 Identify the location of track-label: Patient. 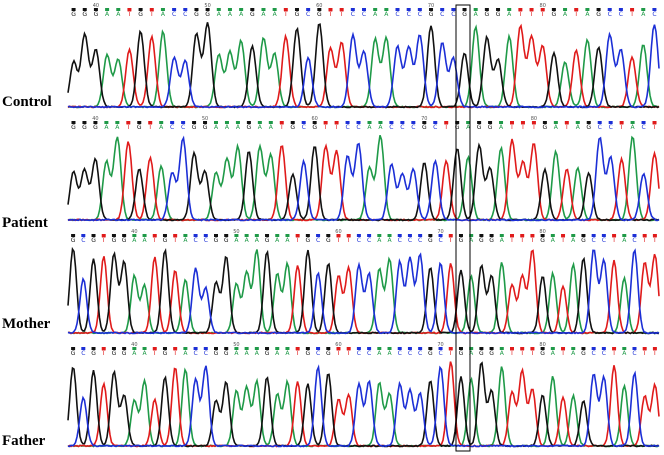
(25, 223).